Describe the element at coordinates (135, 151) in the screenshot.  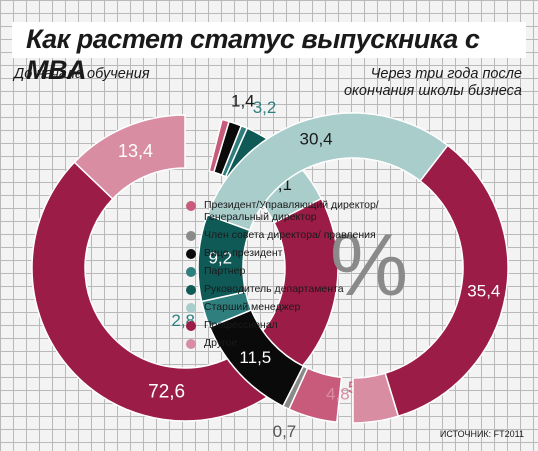
I see `data-label: 13,4` at that location.